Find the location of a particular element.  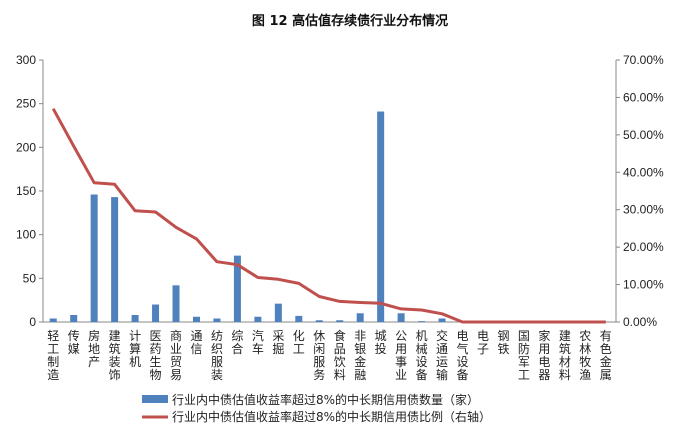

category-label: 纺织服装 is located at coordinates (217, 355).